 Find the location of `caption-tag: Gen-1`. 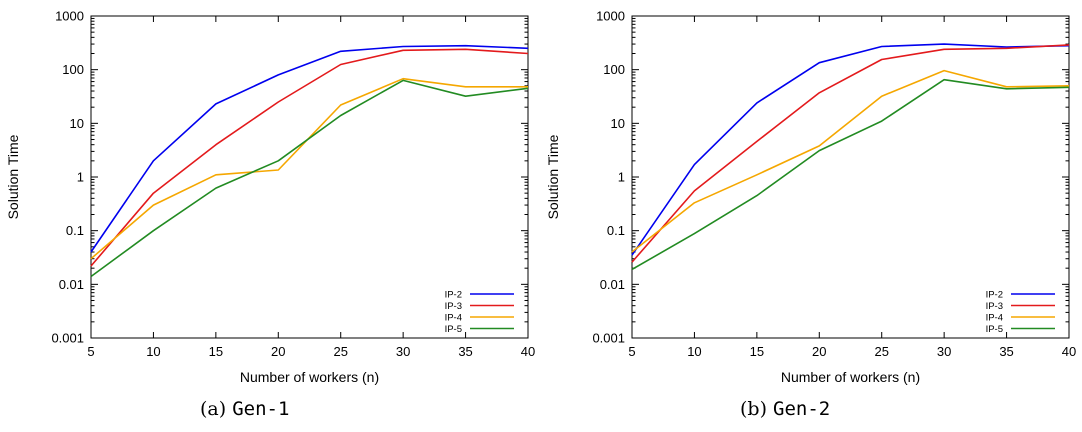

caption-tag: Gen-1 is located at coordinates (261, 409).